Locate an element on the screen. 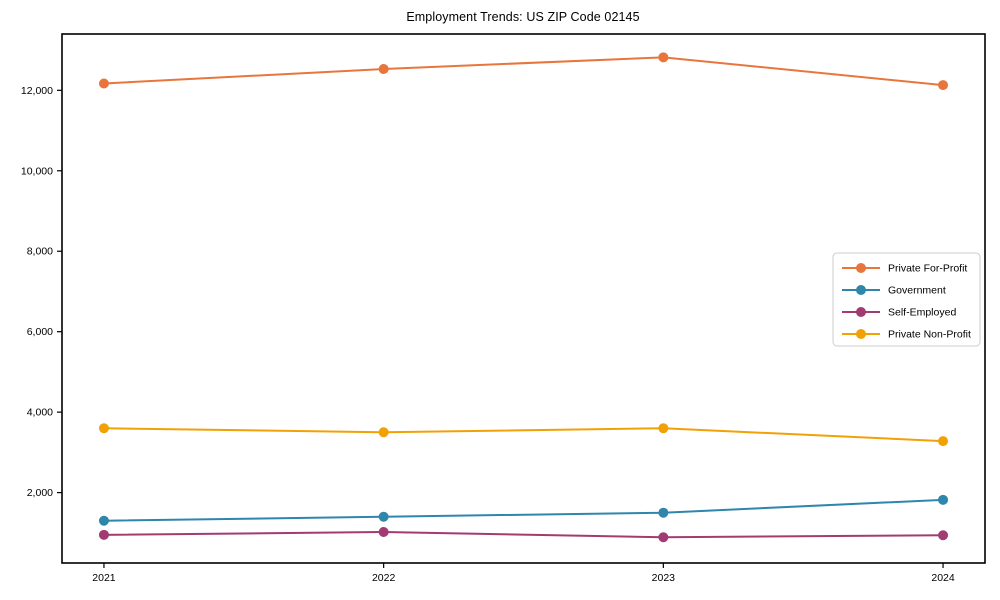 The width and height of the screenshot is (1000, 600). y-tick-label: 8,000 is located at coordinates (40, 252).